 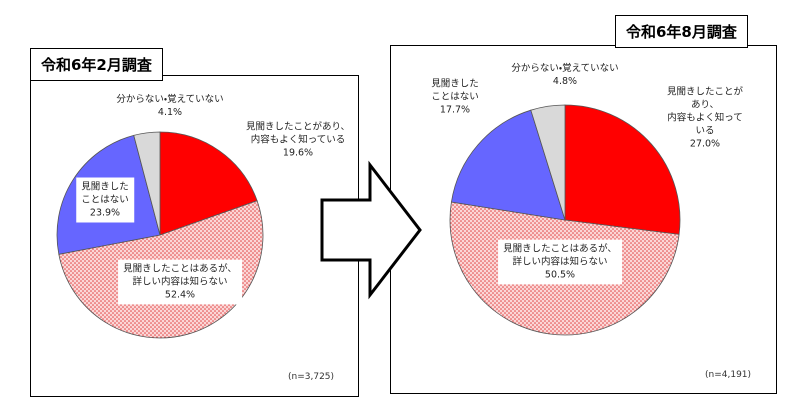 I want to click on value-label: 4.1%, so click(x=170, y=112).